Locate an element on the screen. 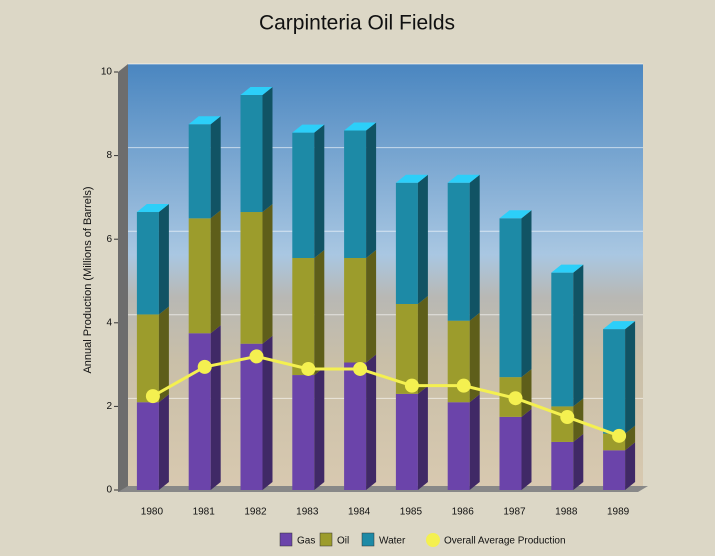 The image size is (715, 556). legend-label: Gas is located at coordinates (306, 541).